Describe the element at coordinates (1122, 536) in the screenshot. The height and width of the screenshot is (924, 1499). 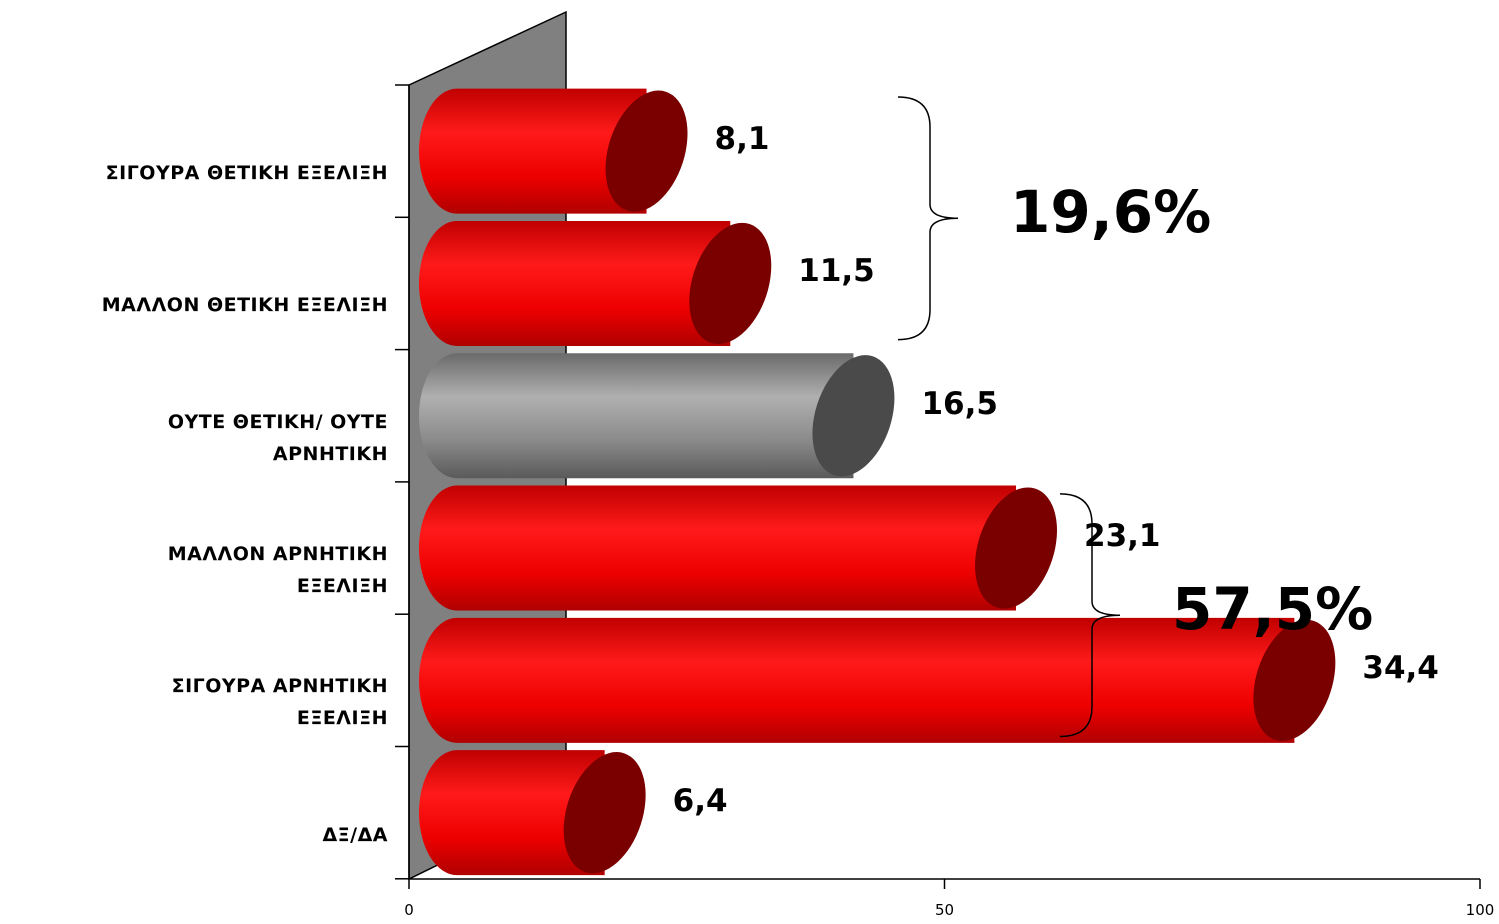
I see `value-label: 23,1` at that location.